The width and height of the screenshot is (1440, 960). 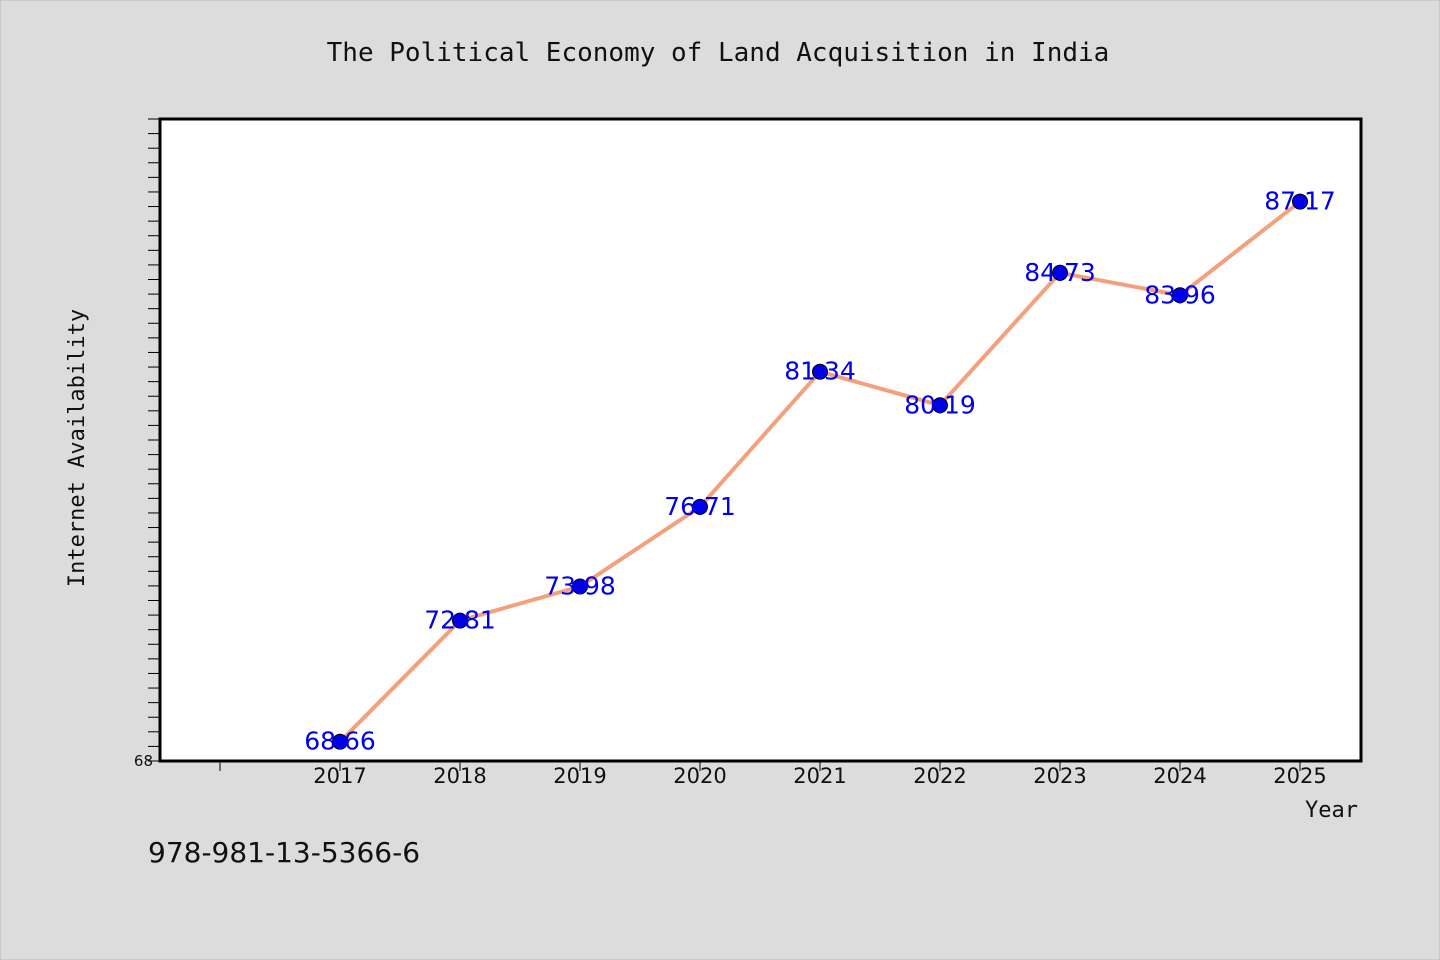 I want to click on data-label: 83.96, so click(x=1180, y=294).